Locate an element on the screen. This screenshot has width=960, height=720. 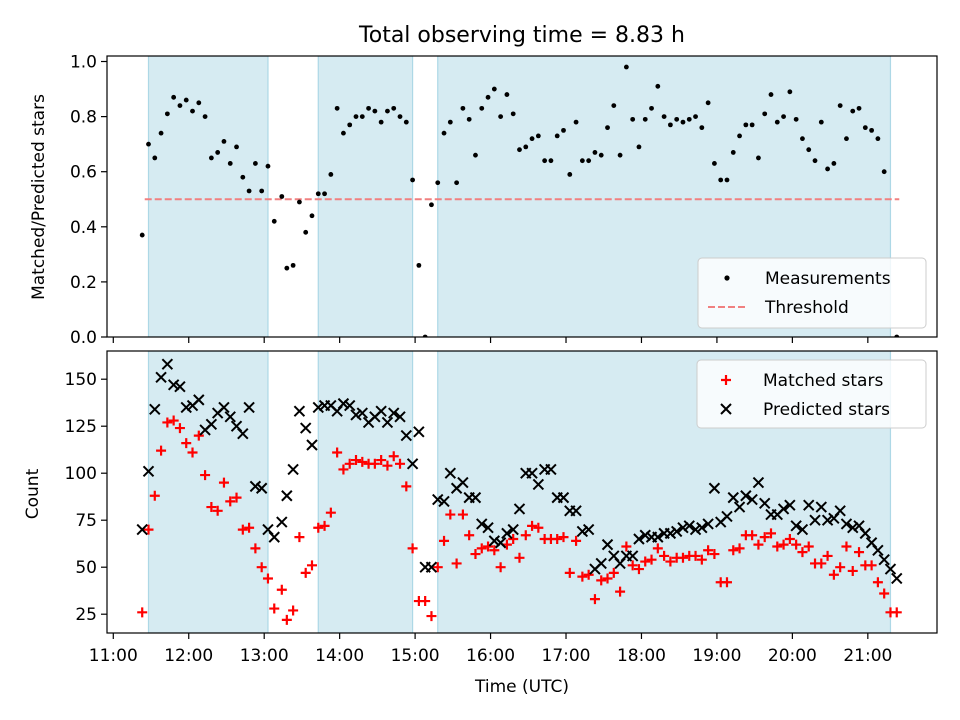
x-tick-label: 12:00 is located at coordinates (188, 656).